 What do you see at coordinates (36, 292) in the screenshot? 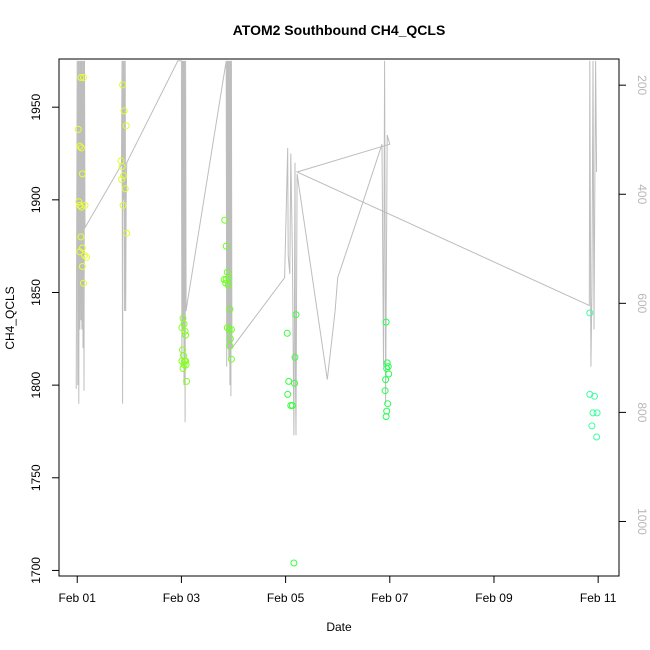
I see `y-tick-label: 1850` at bounding box center [36, 292].